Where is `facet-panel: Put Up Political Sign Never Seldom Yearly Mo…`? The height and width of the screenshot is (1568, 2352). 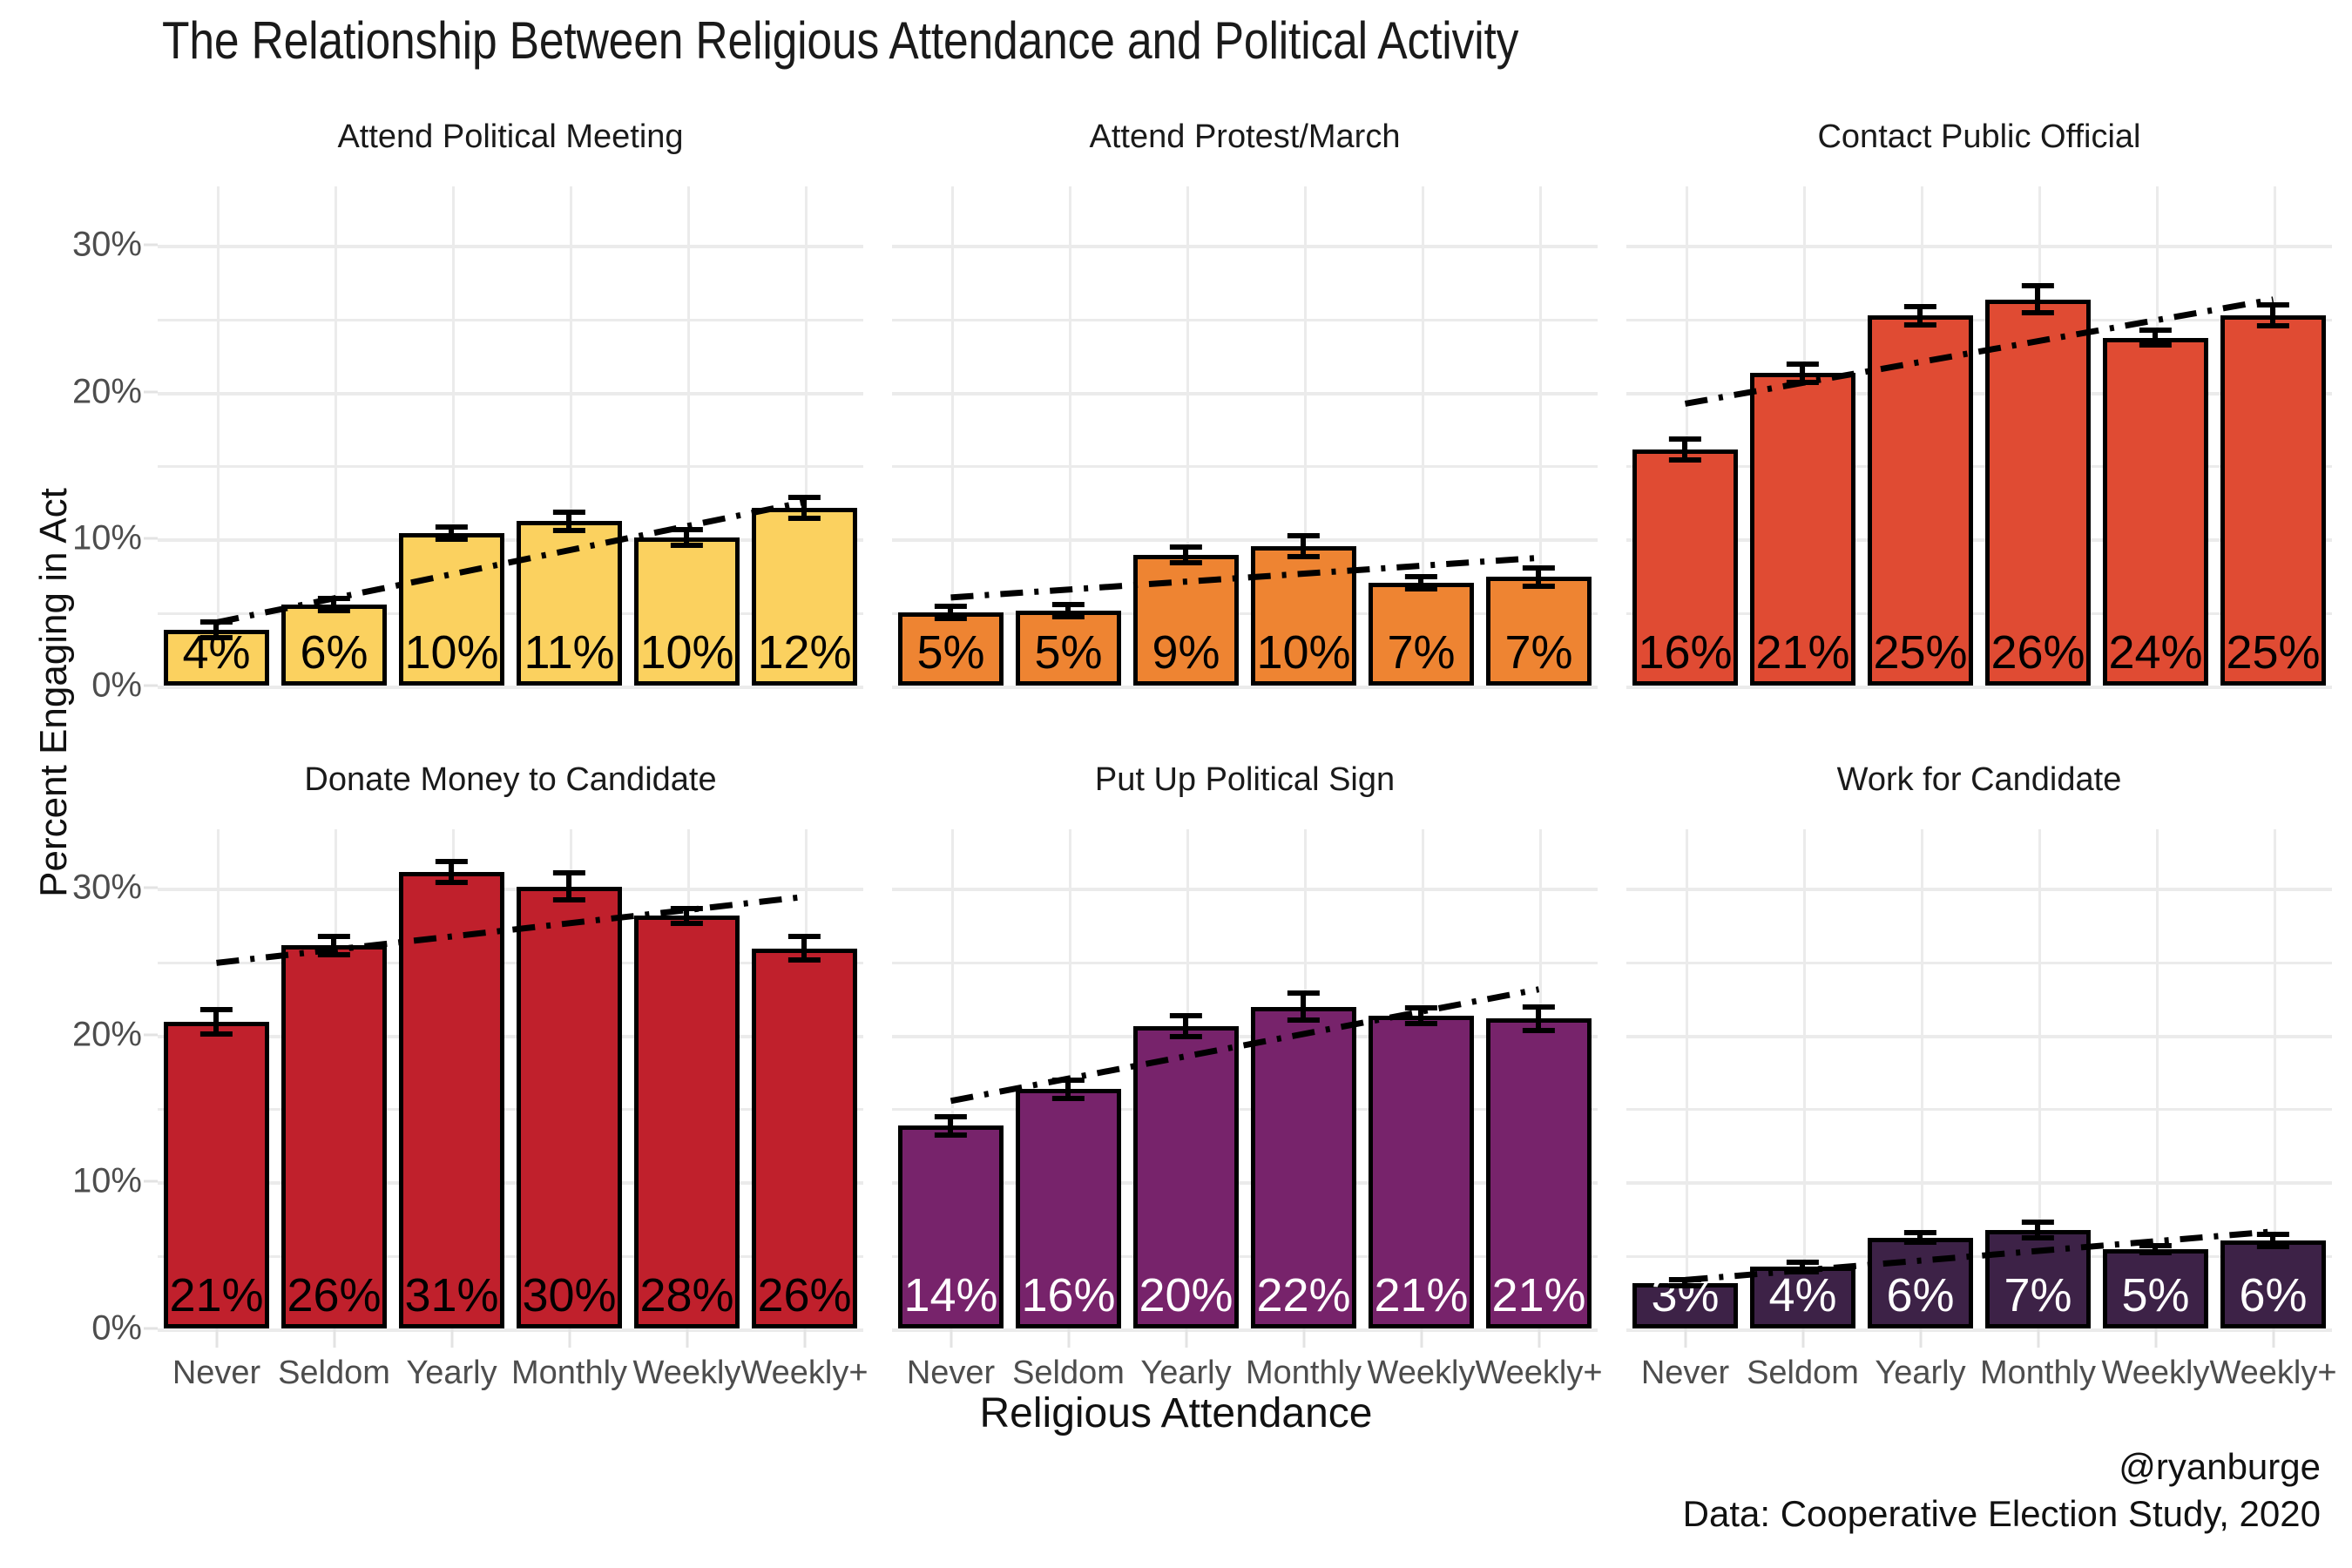
facet-panel: Put Up Political Sign Never Seldom Yearly Mo… is located at coordinates (1247, 1076).